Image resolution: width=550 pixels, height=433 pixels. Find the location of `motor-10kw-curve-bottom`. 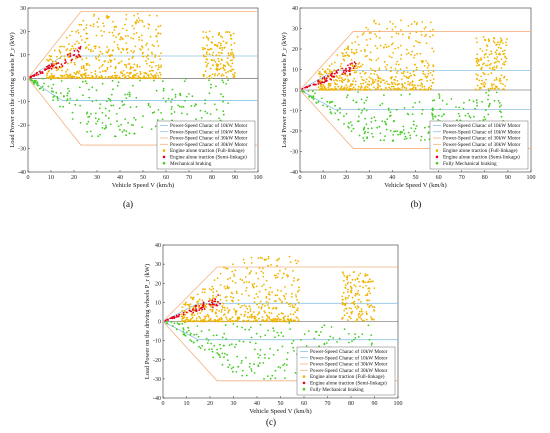

motor-10kw-curve-bottom is located at coordinates (142, 89).